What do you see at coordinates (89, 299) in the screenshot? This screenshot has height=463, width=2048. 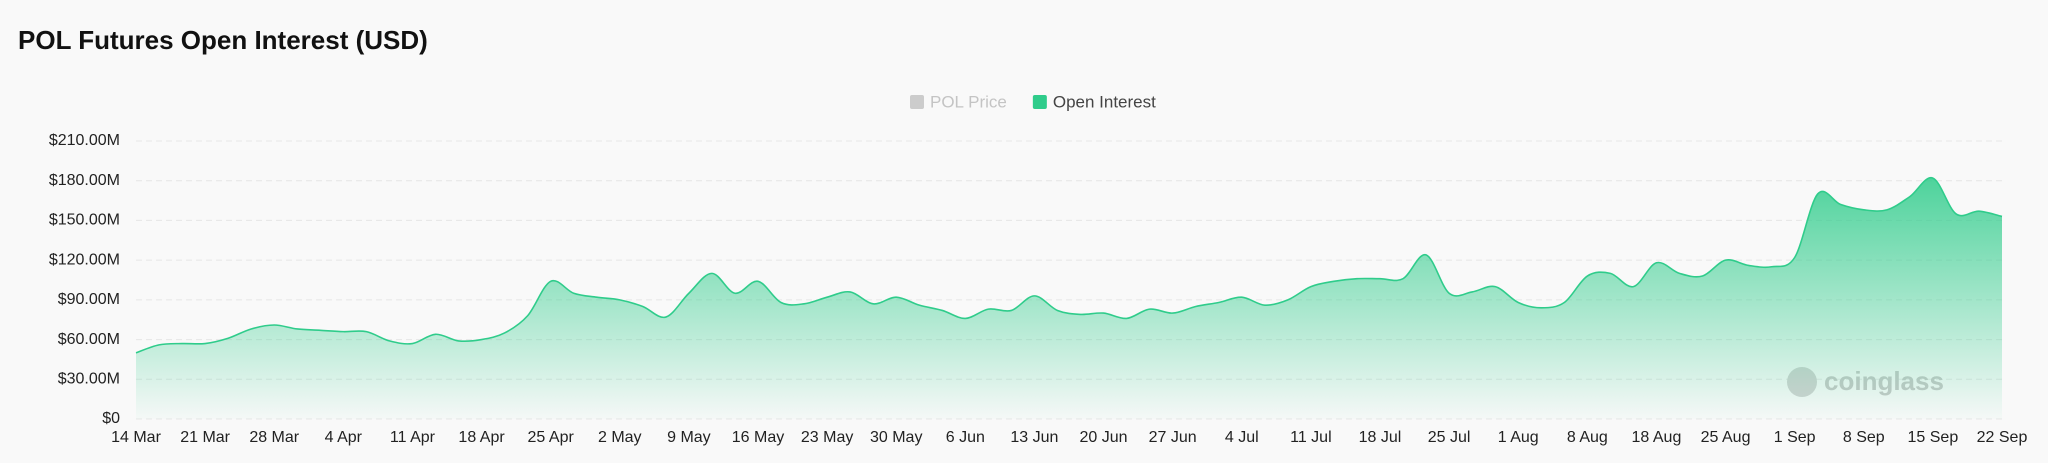 I see `y-tick-label: $90.00M` at bounding box center [89, 299].